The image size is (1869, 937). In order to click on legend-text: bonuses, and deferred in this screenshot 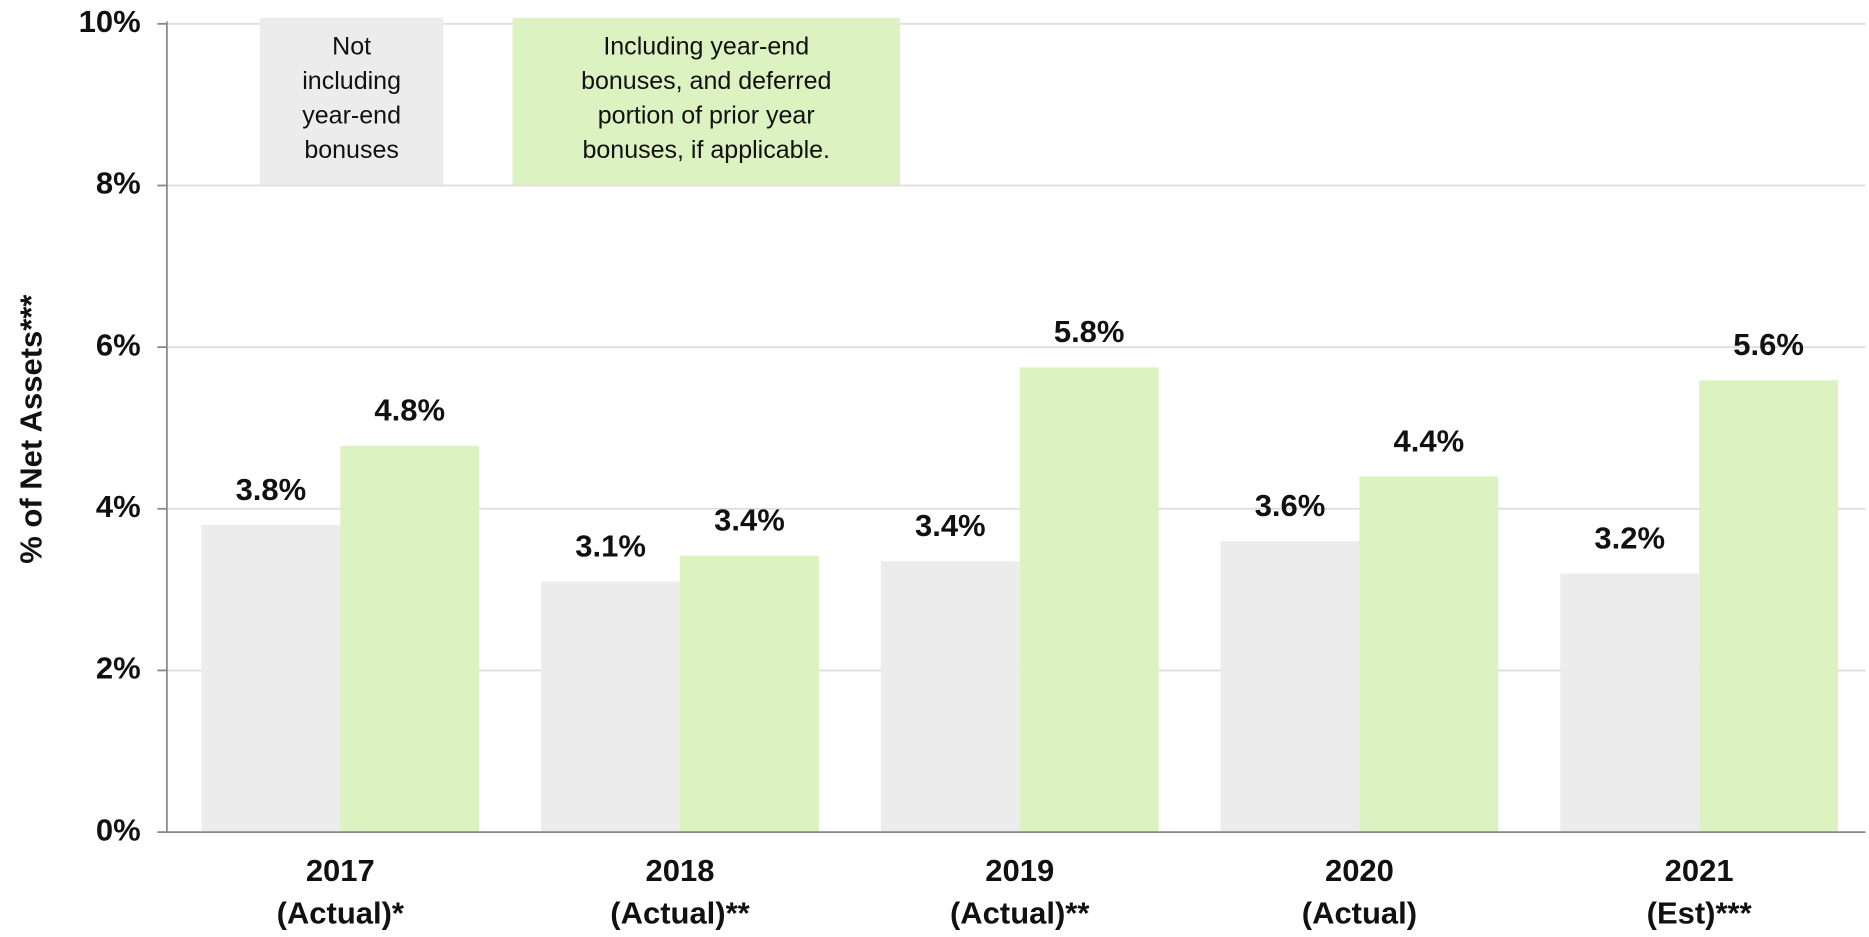, I will do `click(706, 81)`.